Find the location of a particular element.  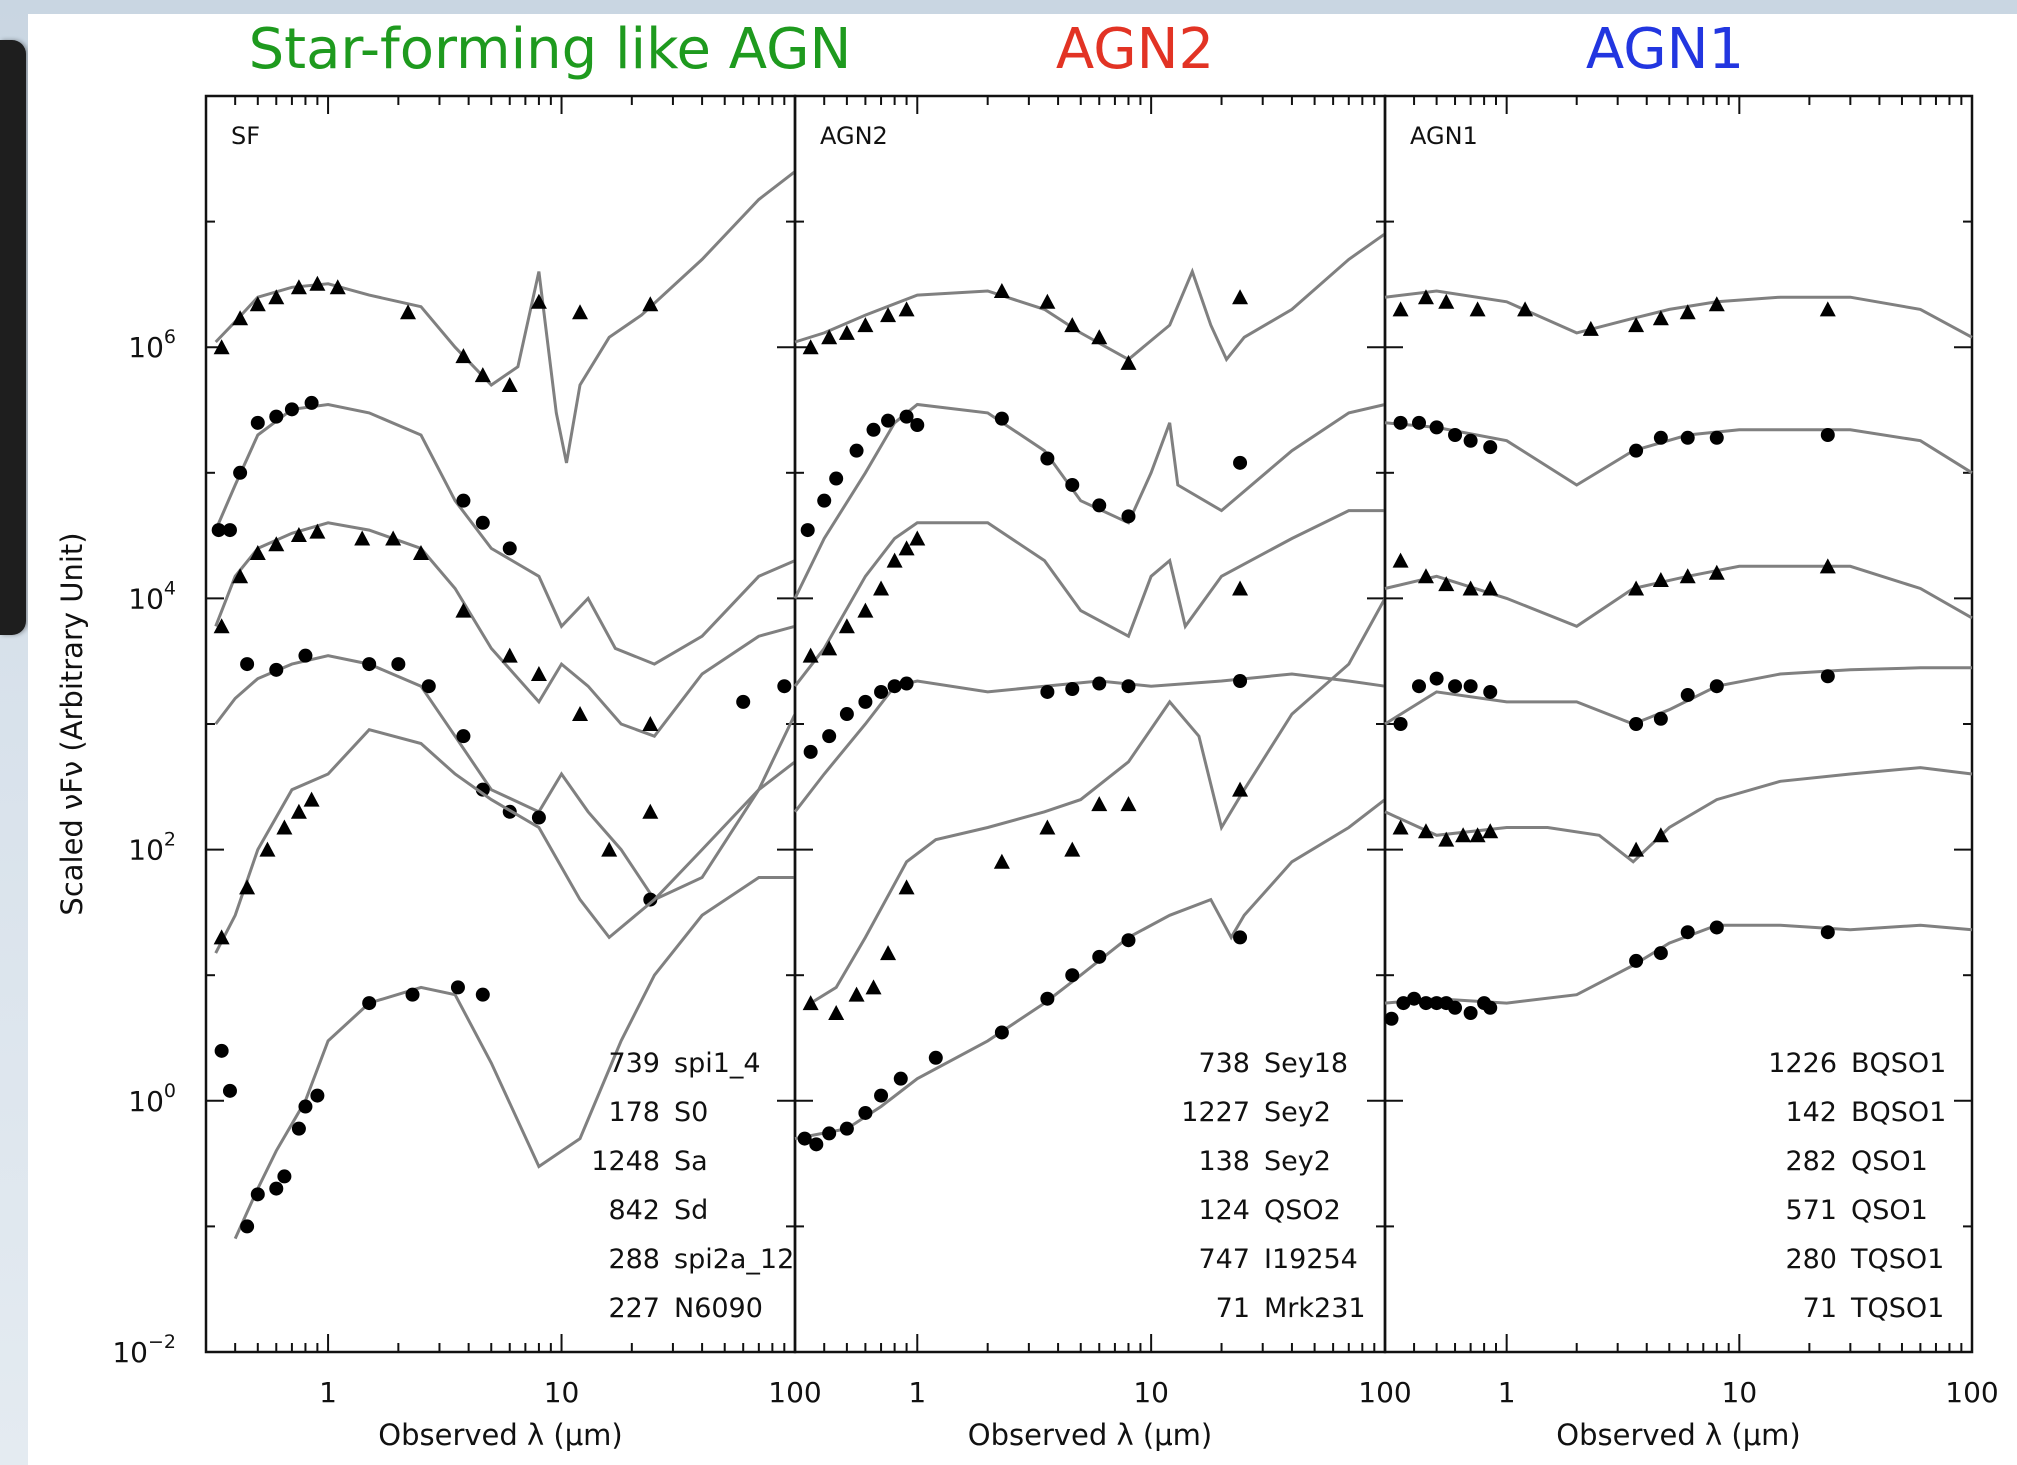

panel-tag: AGN2 is located at coordinates (854, 136).